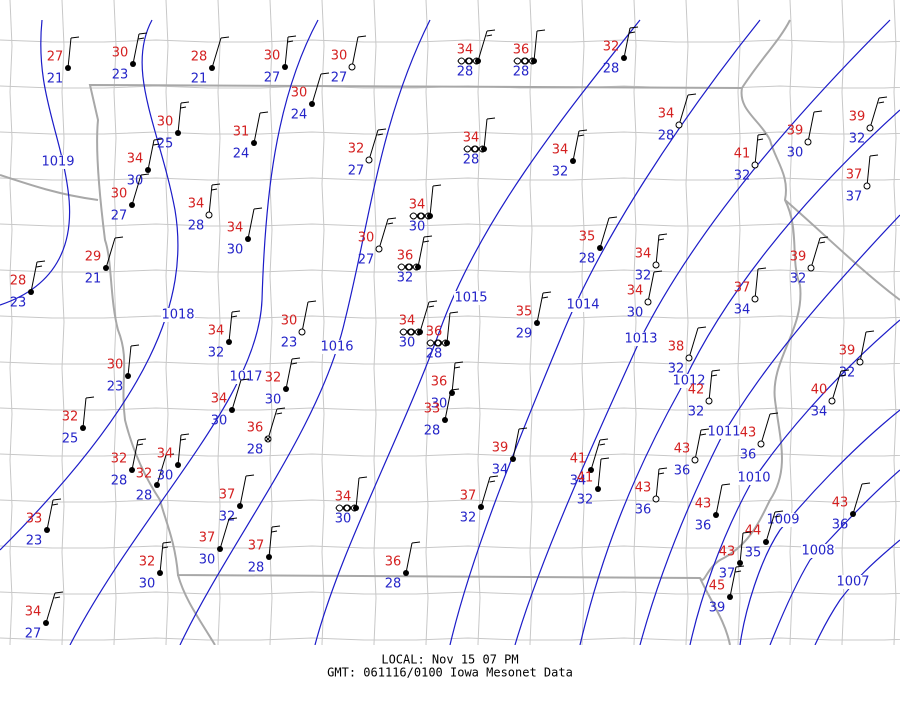 This screenshot has width=900, height=704. What do you see at coordinates (70, 439) in the screenshot?
I see `dewpoint: 25` at bounding box center [70, 439].